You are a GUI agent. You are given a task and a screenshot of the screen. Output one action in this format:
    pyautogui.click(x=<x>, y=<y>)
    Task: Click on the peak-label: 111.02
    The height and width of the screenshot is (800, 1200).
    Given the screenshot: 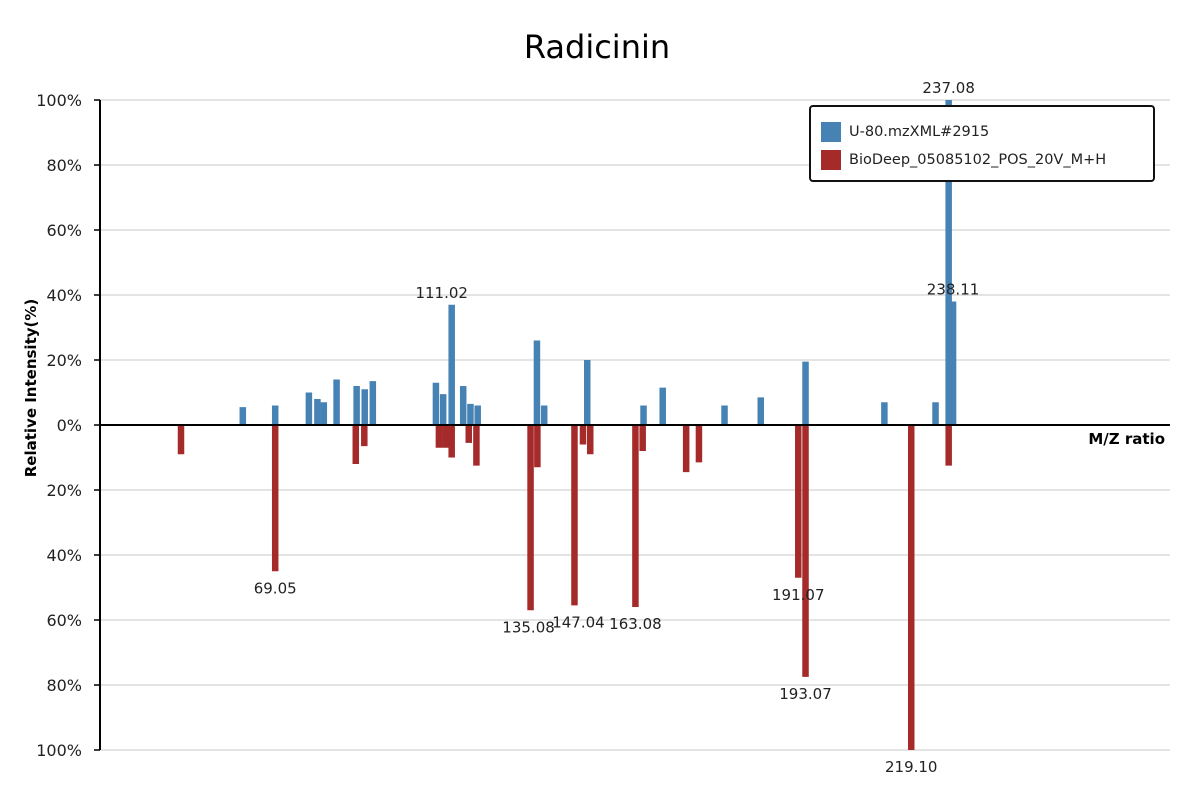 What is the action you would take?
    pyautogui.click(x=441, y=293)
    